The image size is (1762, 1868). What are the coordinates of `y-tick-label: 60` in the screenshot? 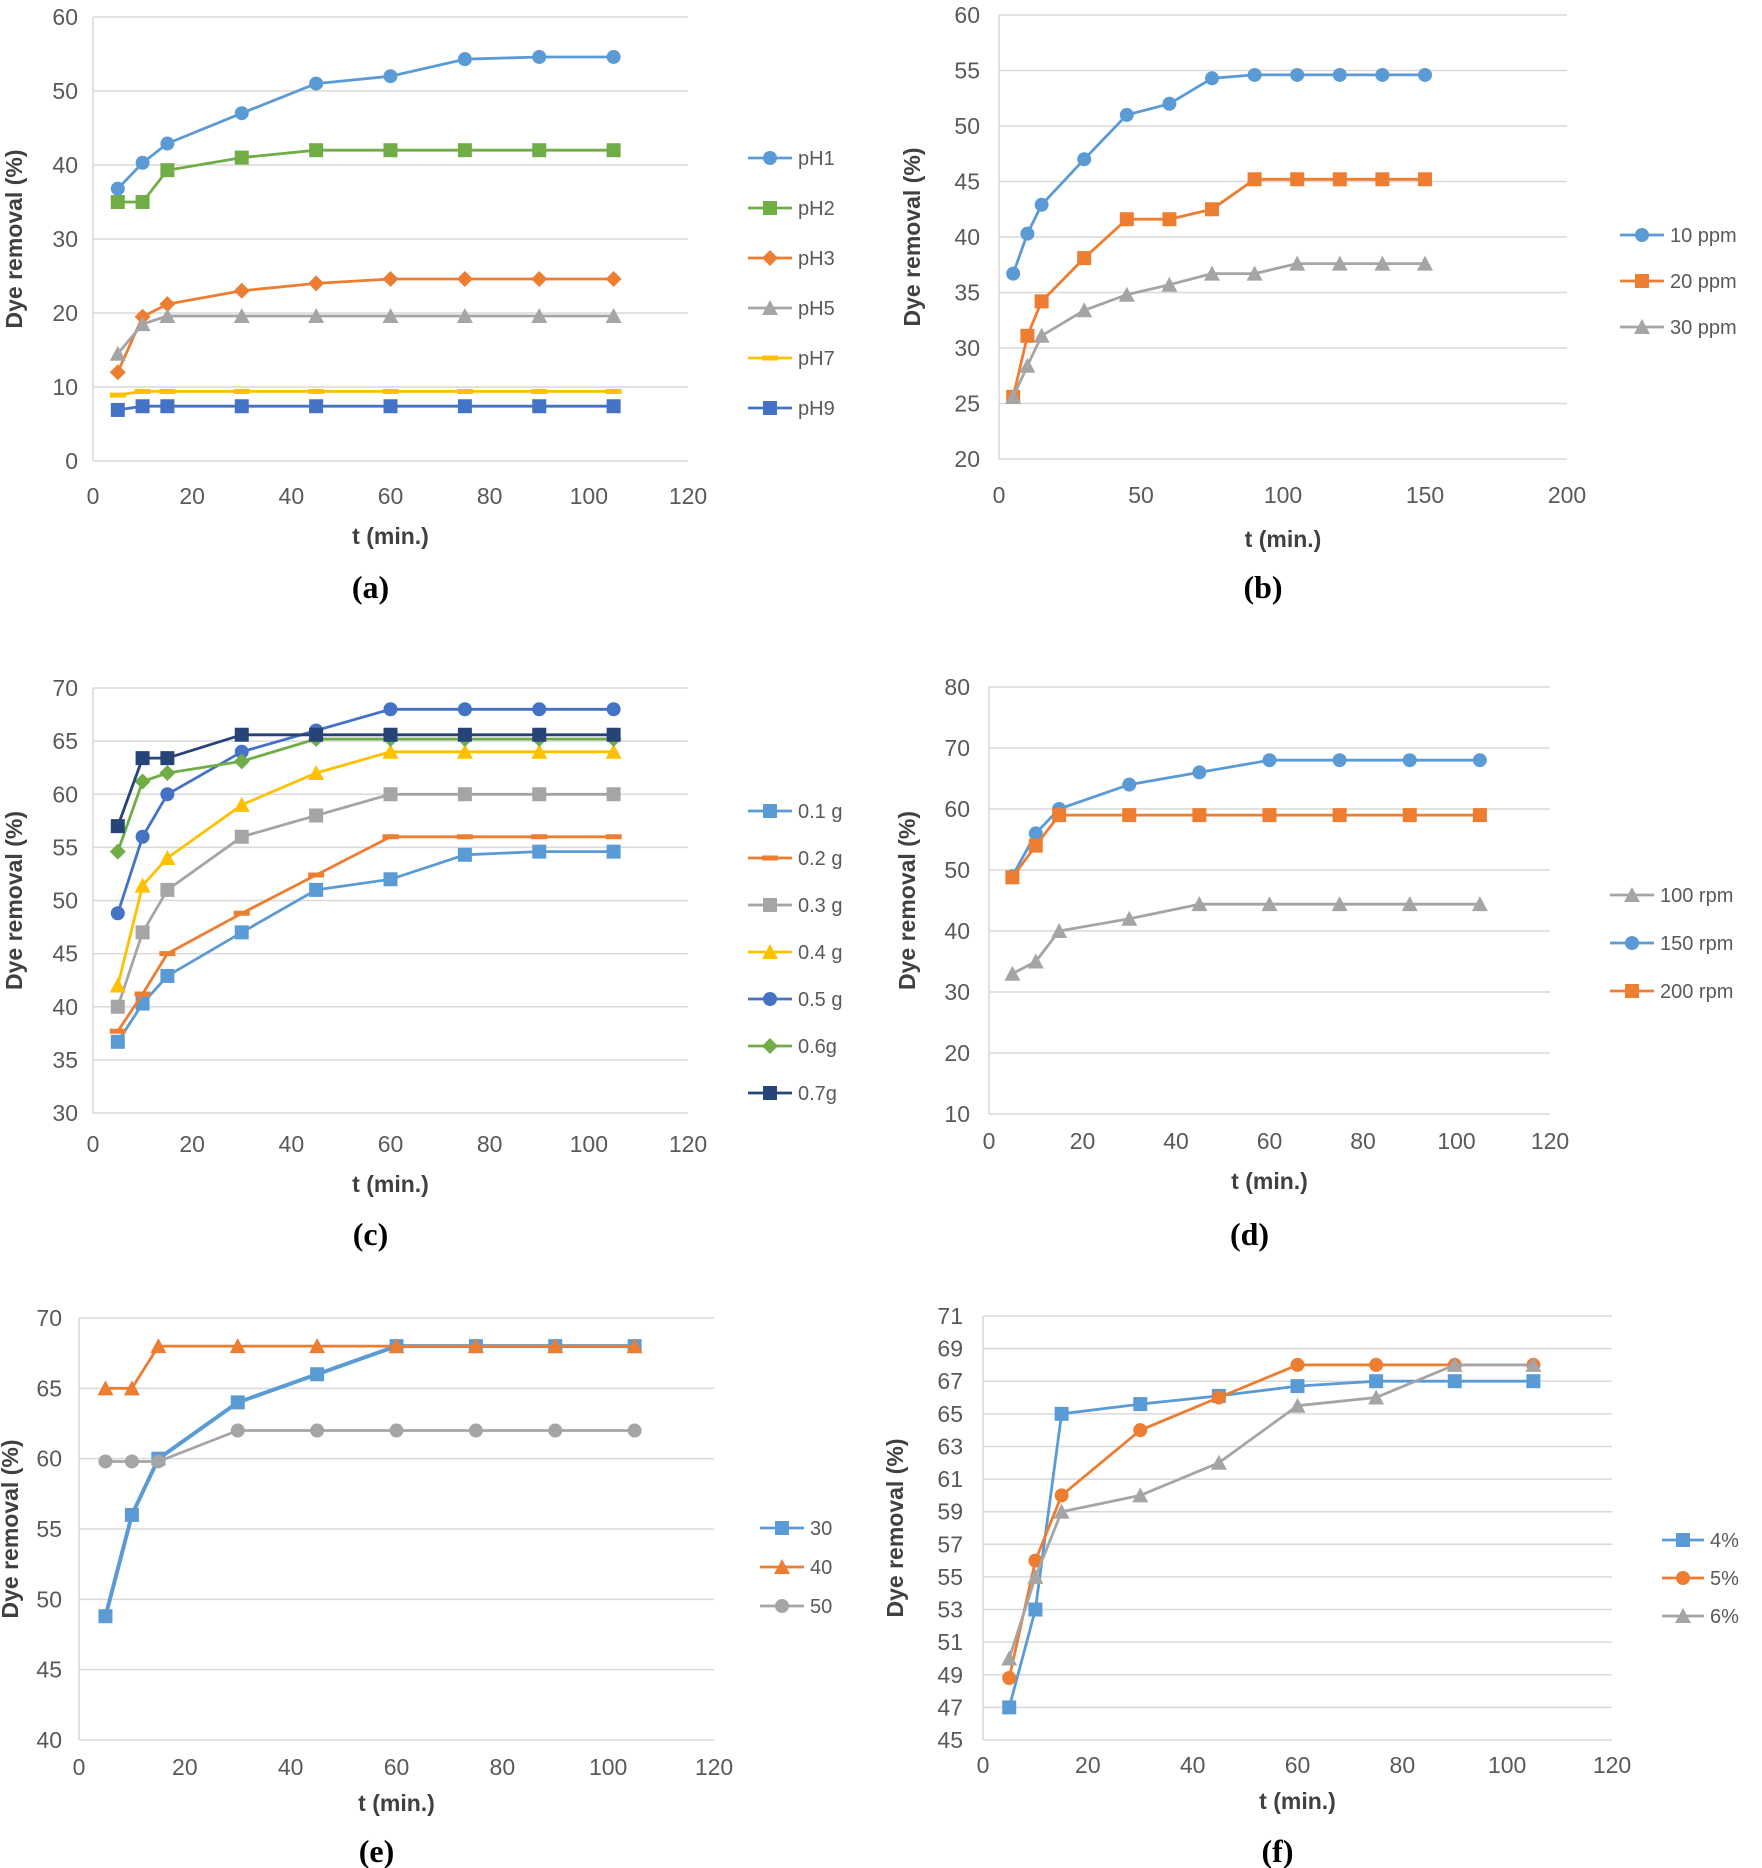 It's located at (957, 809).